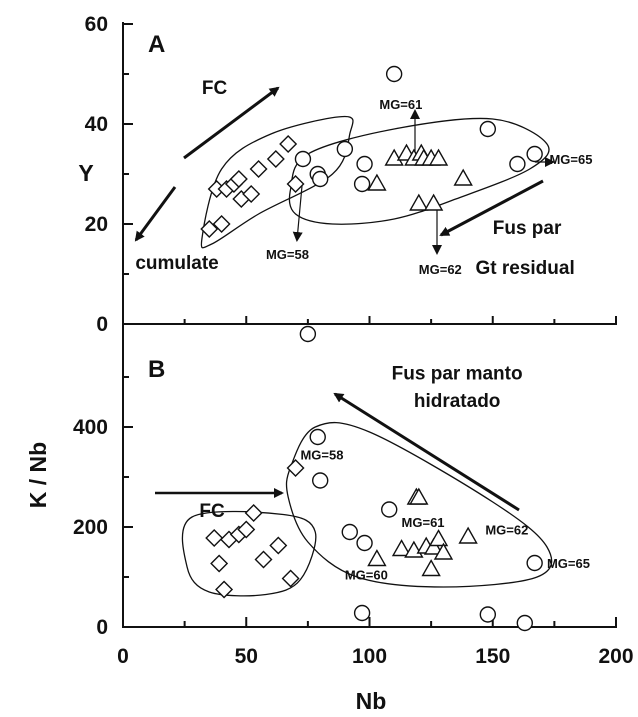  Describe the element at coordinates (426, 452) in the screenshot. I see `hydrated-mantle-arrow` at that location.